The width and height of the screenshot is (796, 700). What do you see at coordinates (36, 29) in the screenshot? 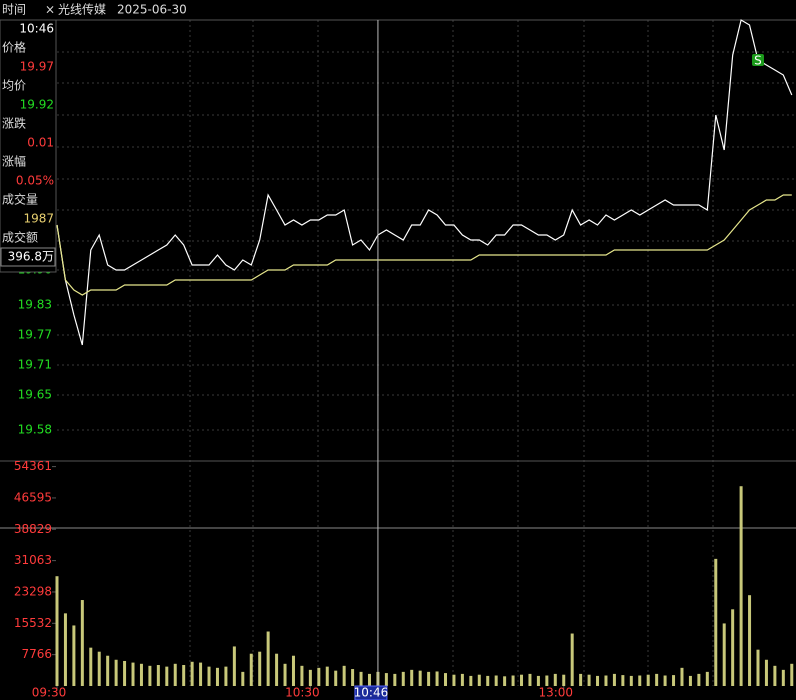
I see `info-value: 10:46` at bounding box center [36, 29].